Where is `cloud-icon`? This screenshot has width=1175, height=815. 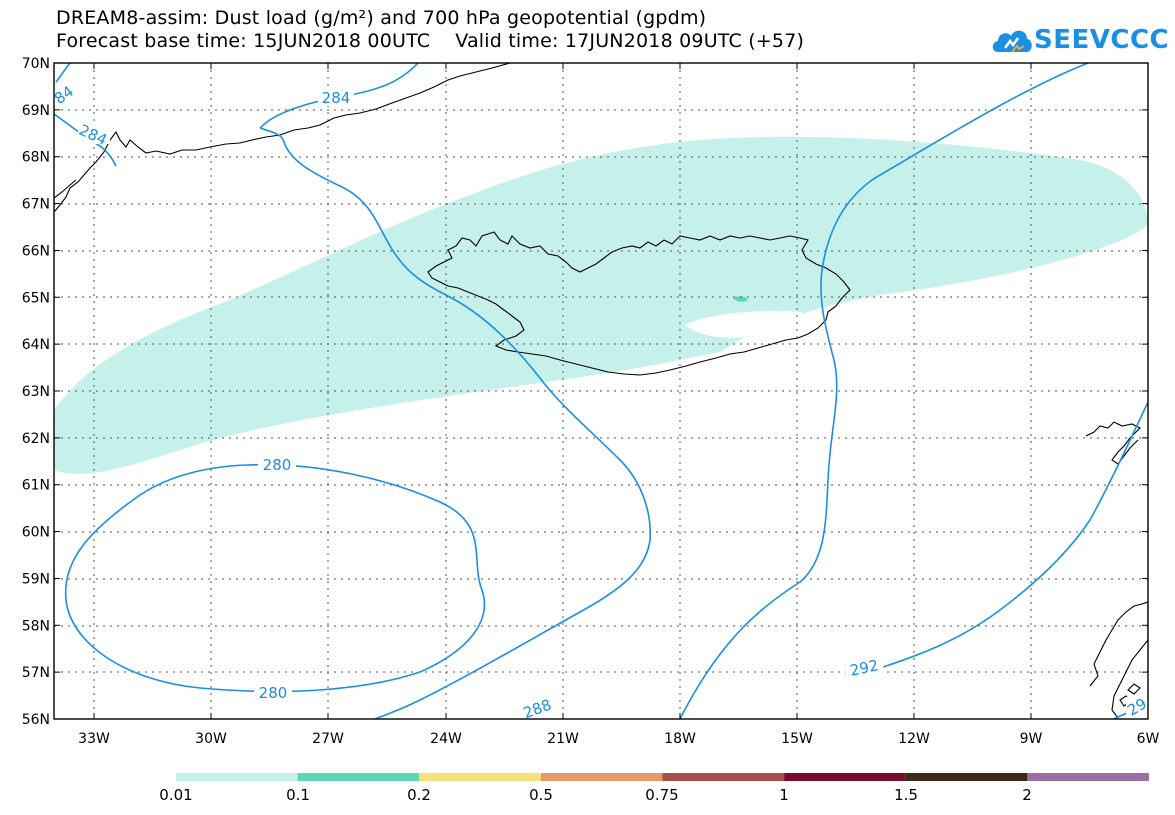
cloud-icon is located at coordinates (1012, 41).